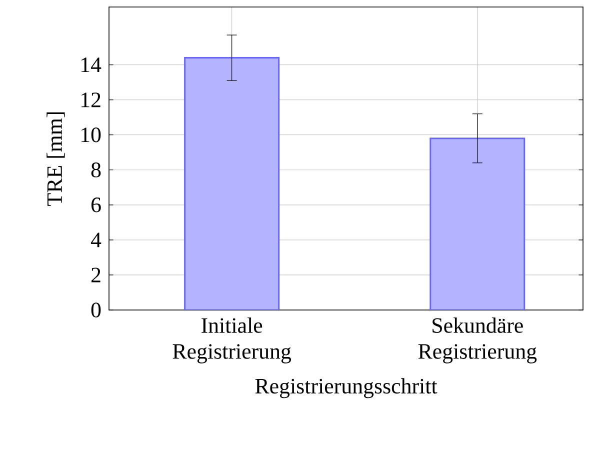 This screenshot has height=450, width=594. Describe the element at coordinates (96, 240) in the screenshot. I see `y-tick-label: 4` at that location.